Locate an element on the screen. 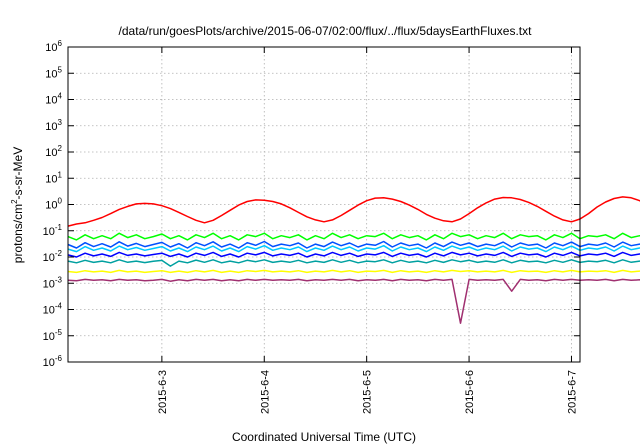 The width and height of the screenshot is (640, 448). y-tick-label: 10⁻³ is located at coordinates (53, 282).